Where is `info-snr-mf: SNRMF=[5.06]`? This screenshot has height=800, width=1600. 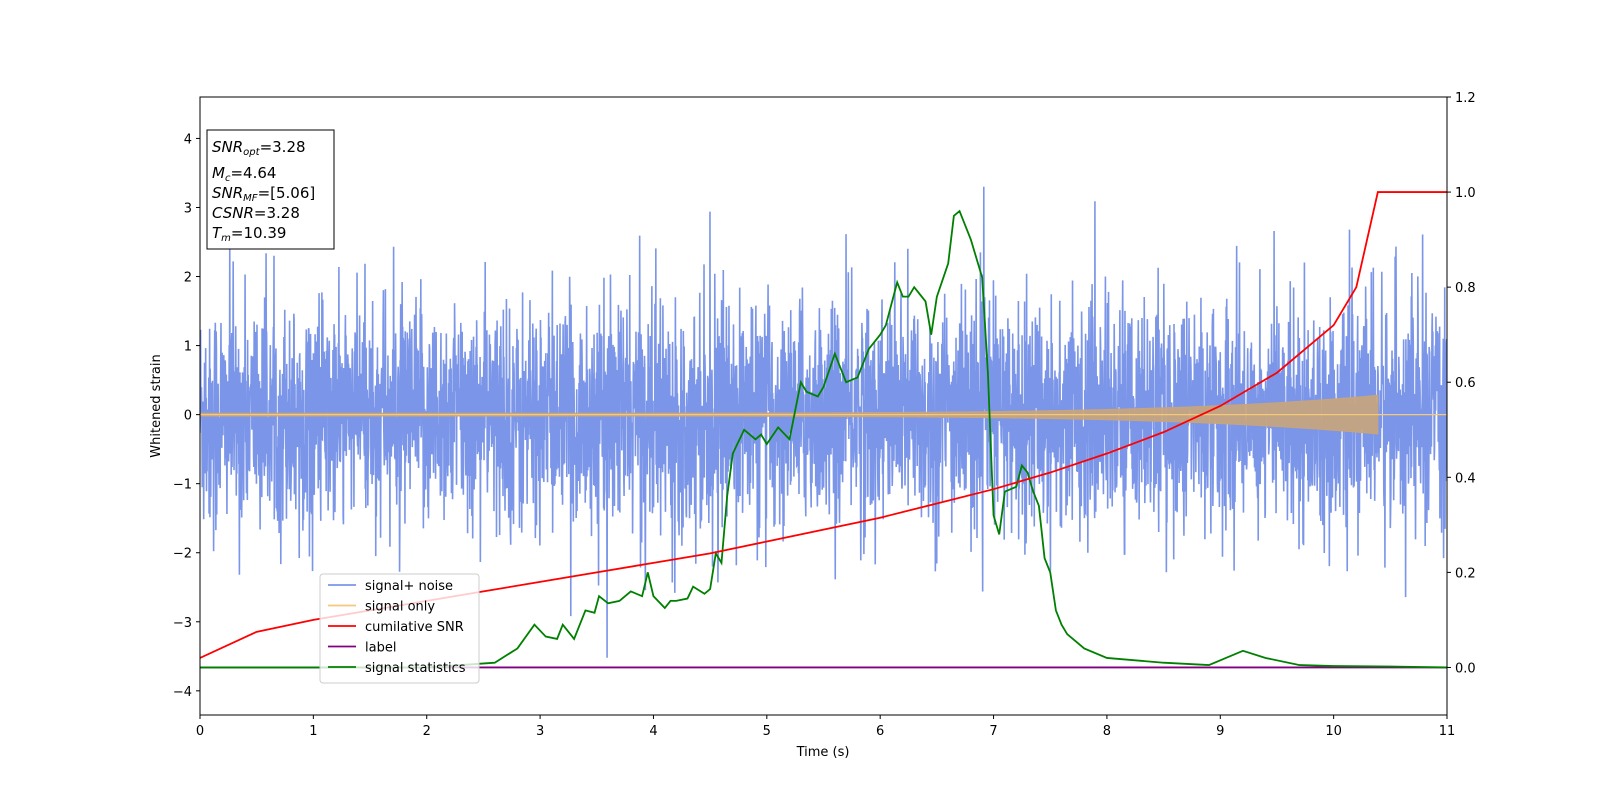
info-snr-mf: SNRMF=[5.06] is located at coordinates (263, 194).